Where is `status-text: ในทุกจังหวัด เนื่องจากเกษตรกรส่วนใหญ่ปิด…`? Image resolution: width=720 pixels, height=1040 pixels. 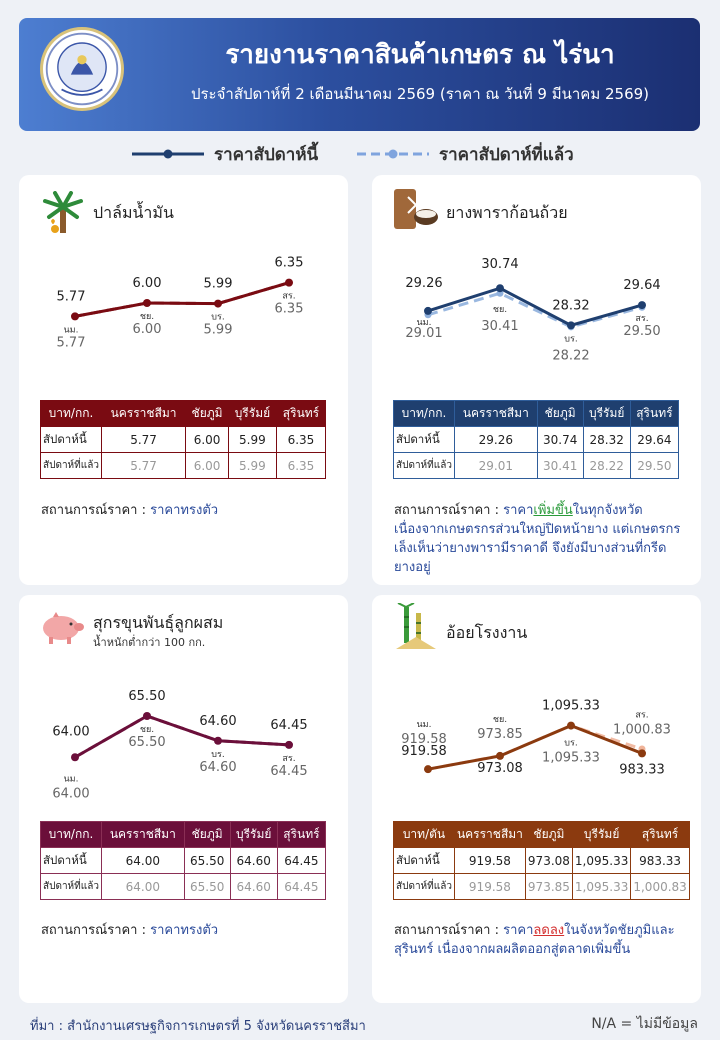 status-text: ในทุกจังหวัด เนื่องจากเกษตรกรส่วนใหญ่ปิด… is located at coordinates (537, 539).